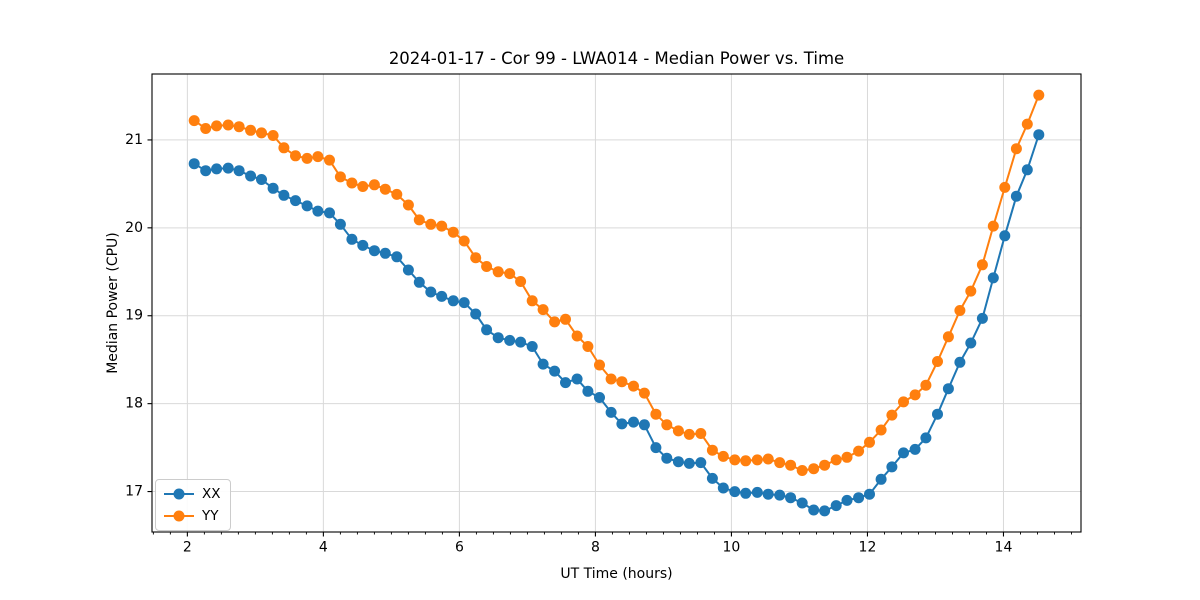 This screenshot has width=1200, height=600. Describe the element at coordinates (210, 516) in the screenshot. I see `legend-label-yy: YY` at that location.